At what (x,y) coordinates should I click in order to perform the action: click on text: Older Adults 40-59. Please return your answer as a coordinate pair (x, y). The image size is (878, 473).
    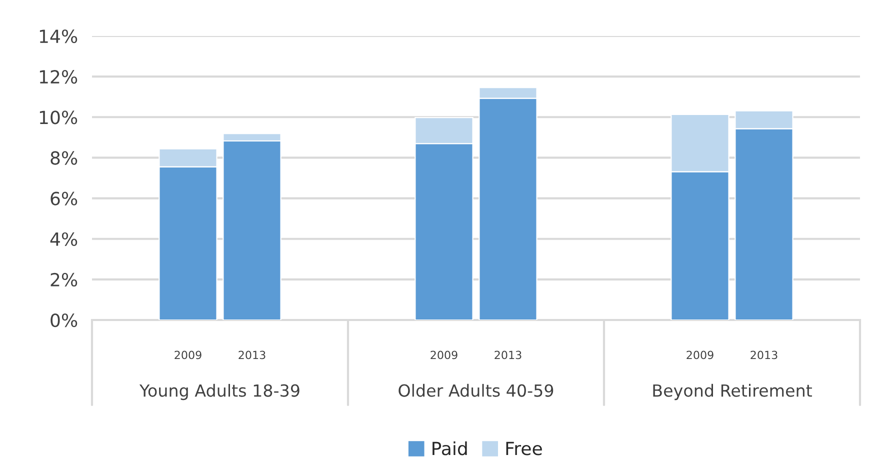
    Looking at the image, I should click on (476, 390).